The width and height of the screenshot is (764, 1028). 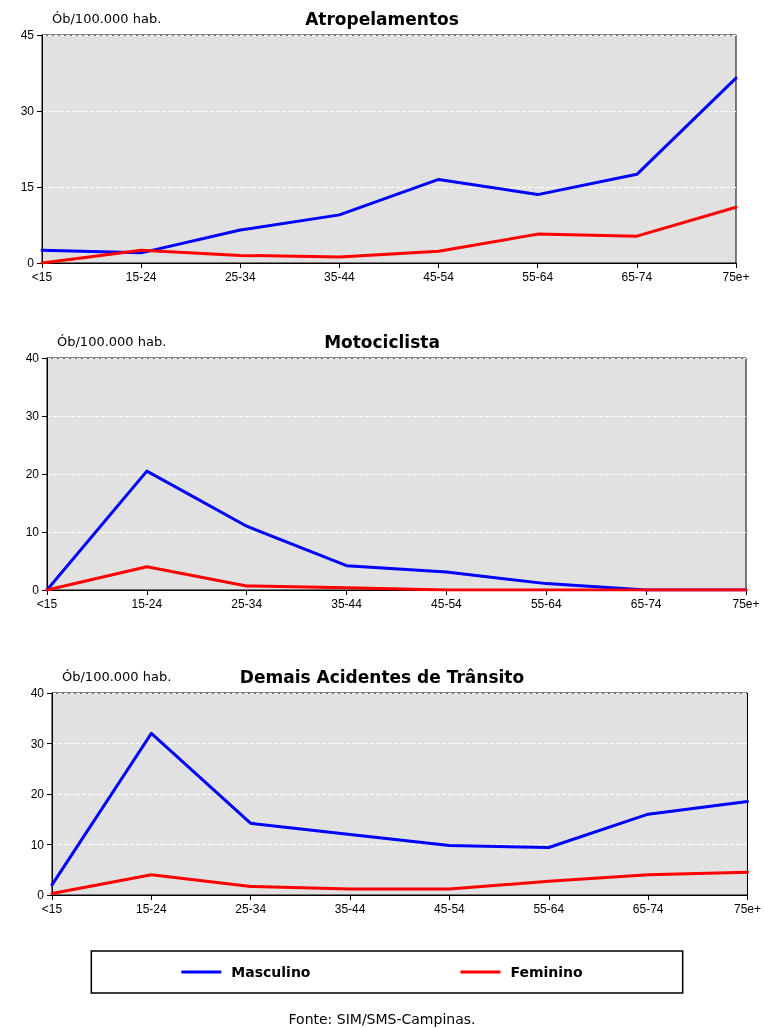 What do you see at coordinates (382, 1019) in the screenshot?
I see `source-note: Fonte: SIM/SMS-Campinas.` at bounding box center [382, 1019].